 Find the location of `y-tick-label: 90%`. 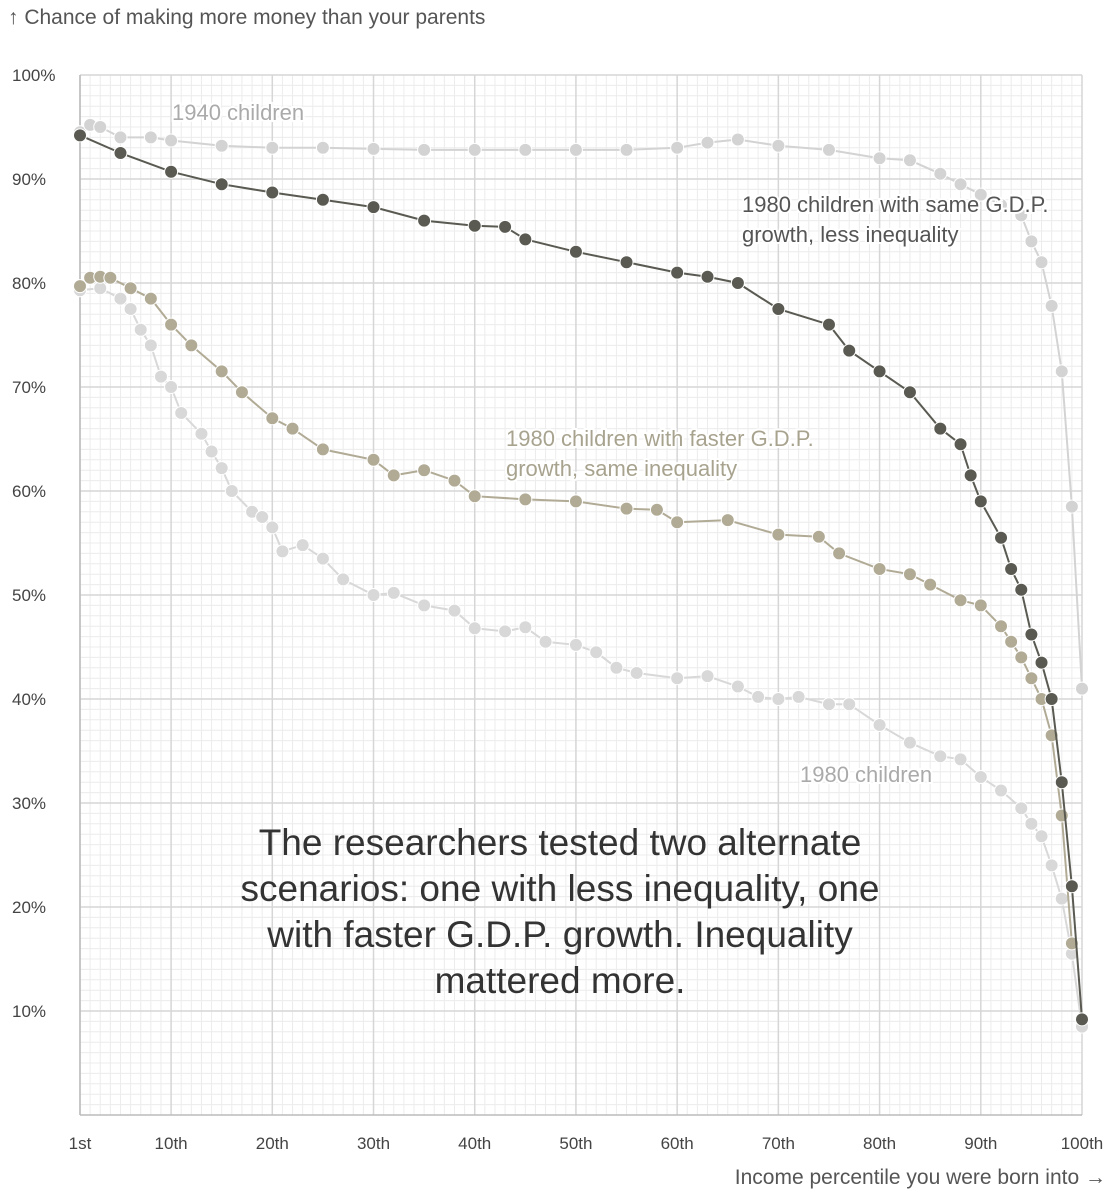

y-tick-label: 90% is located at coordinates (29, 179).